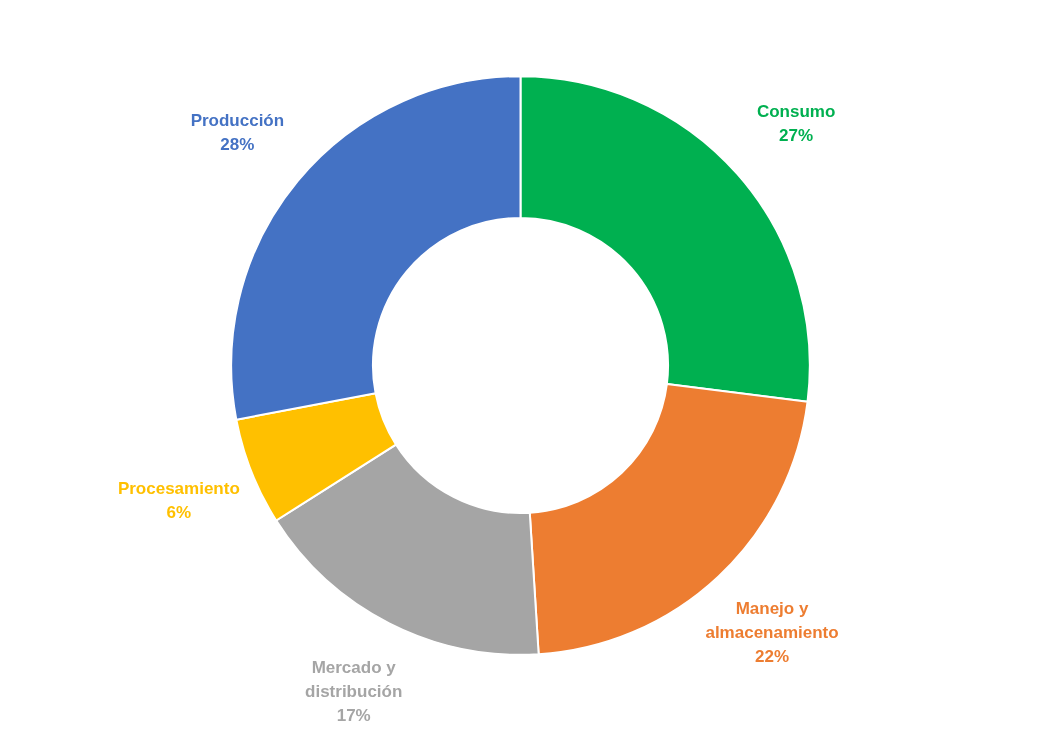 The width and height of the screenshot is (1052, 739). Describe the element at coordinates (353, 715) in the screenshot. I see `data-label: 17%` at that location.